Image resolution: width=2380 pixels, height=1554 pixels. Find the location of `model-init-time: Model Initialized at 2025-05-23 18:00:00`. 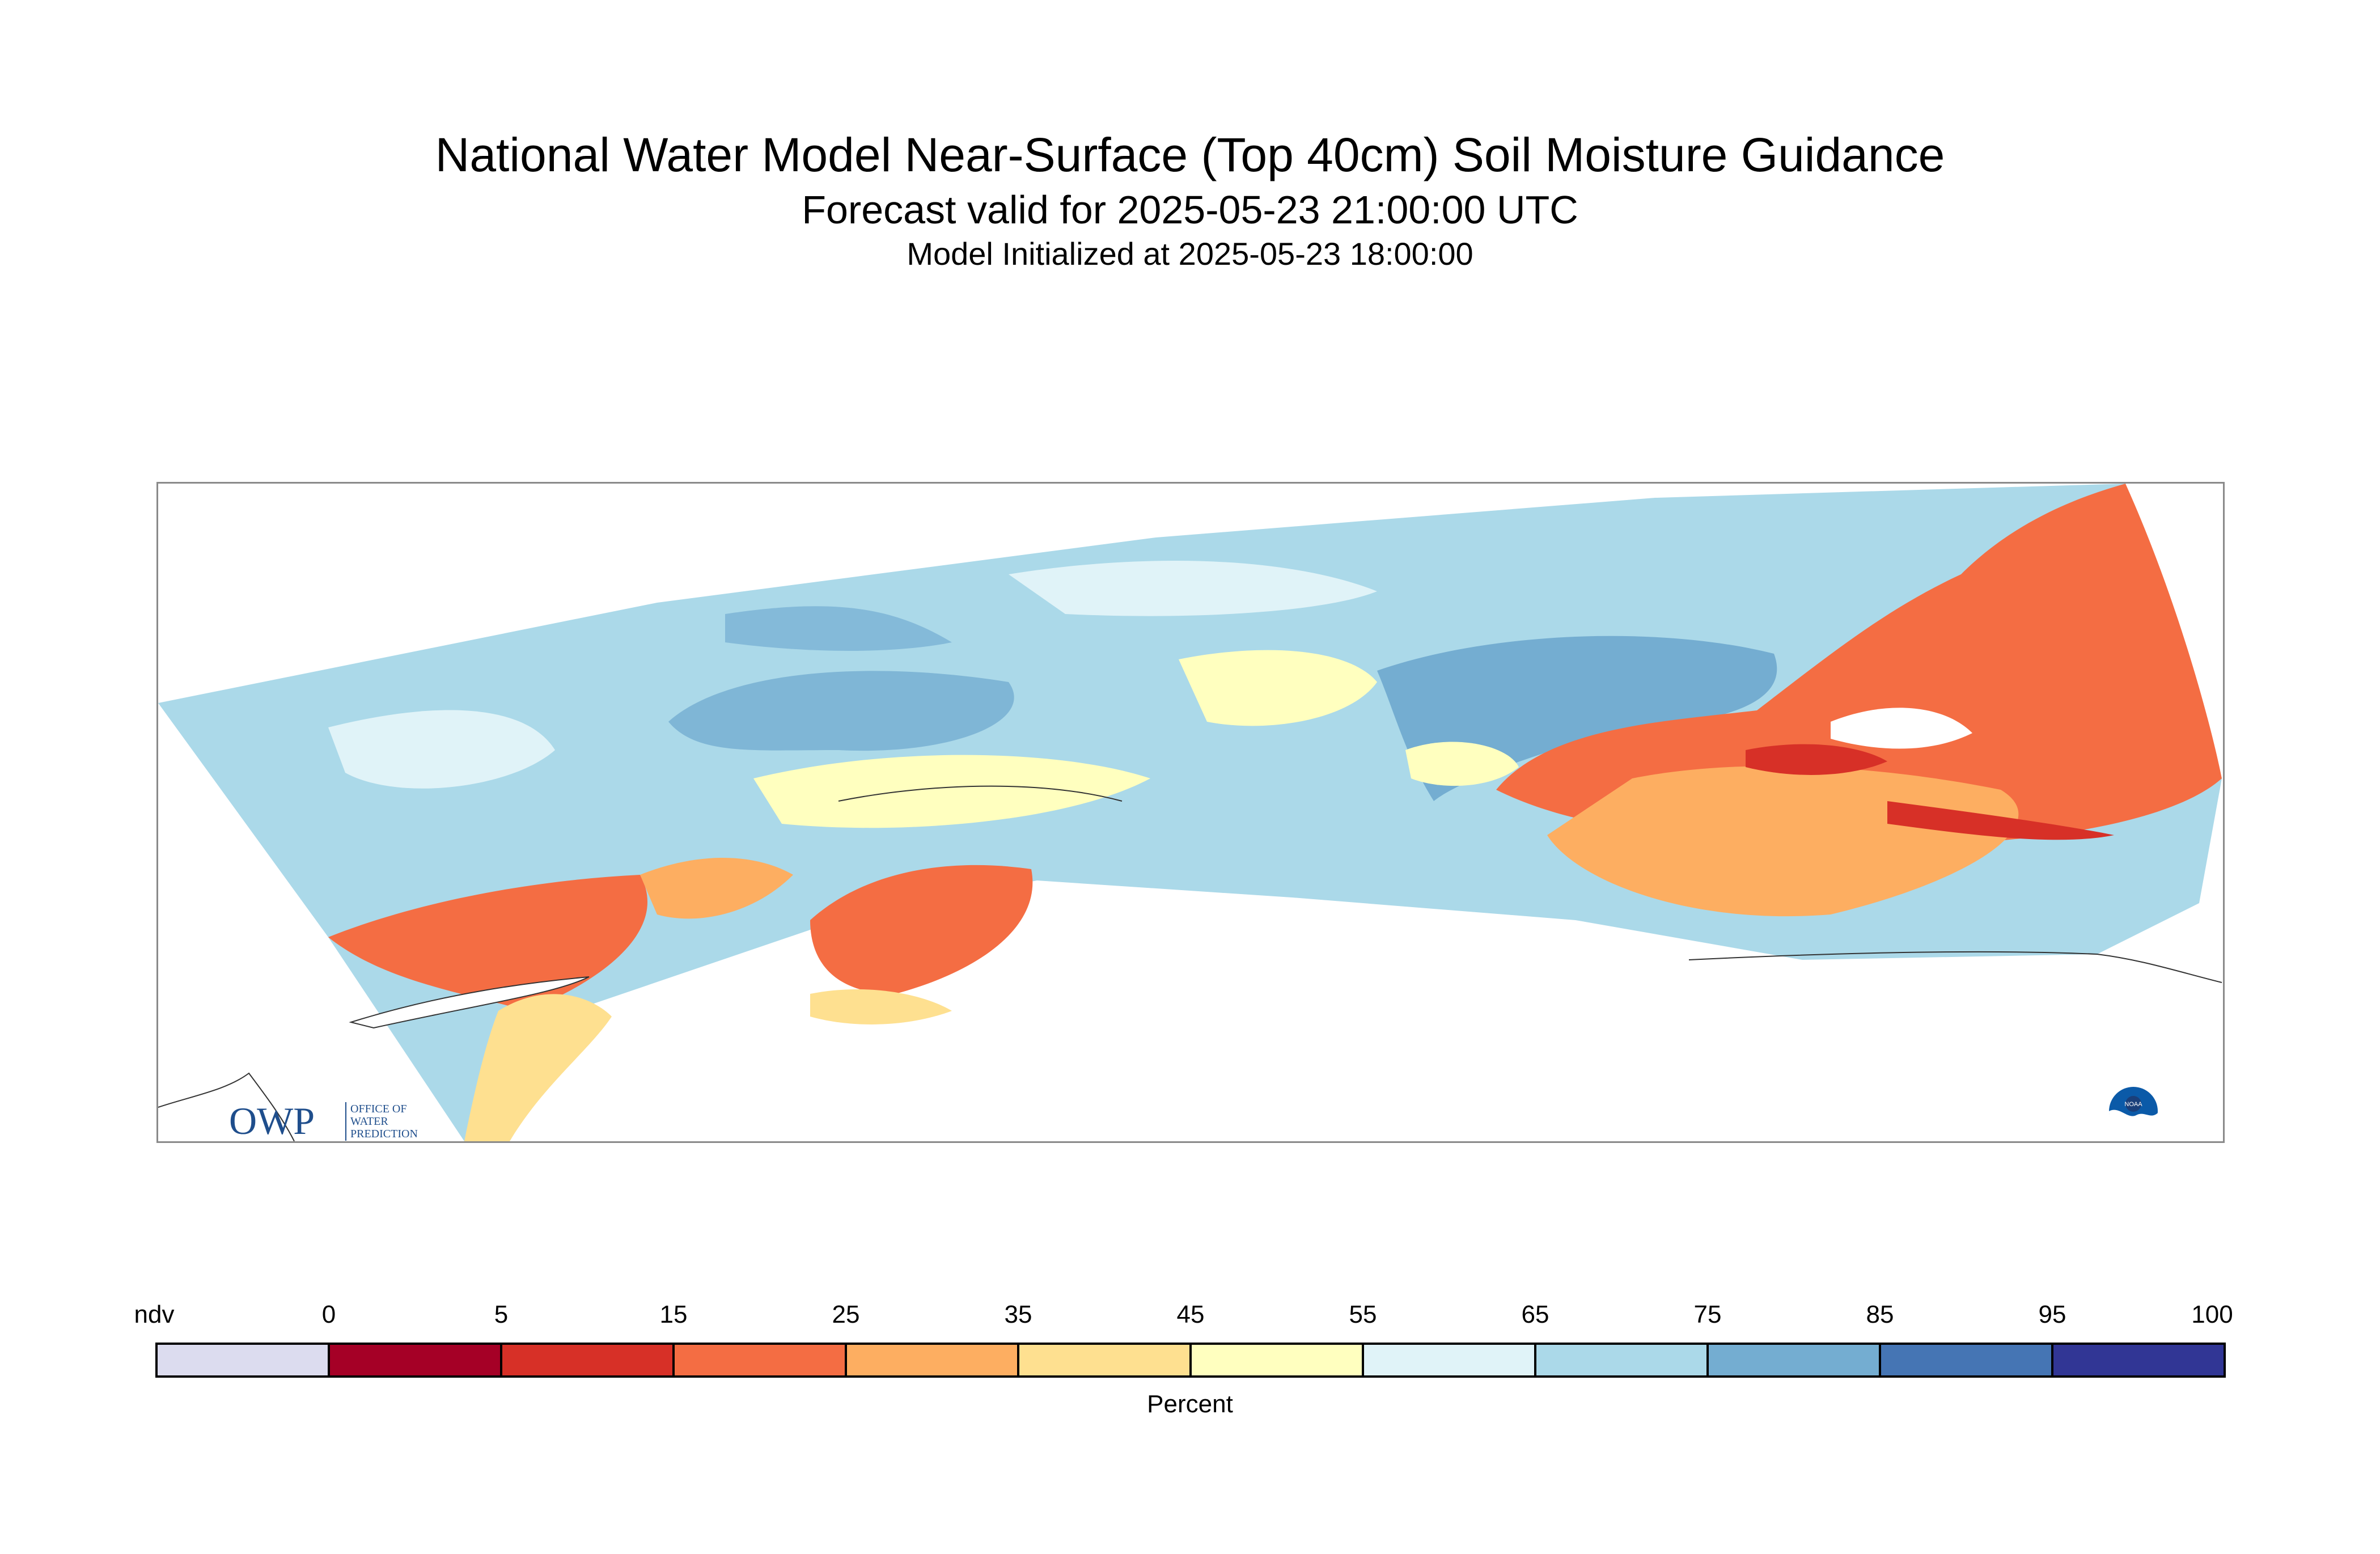

model-init-time: Model Initialized at 2025-05-23 18:00:00 is located at coordinates (1190, 254).